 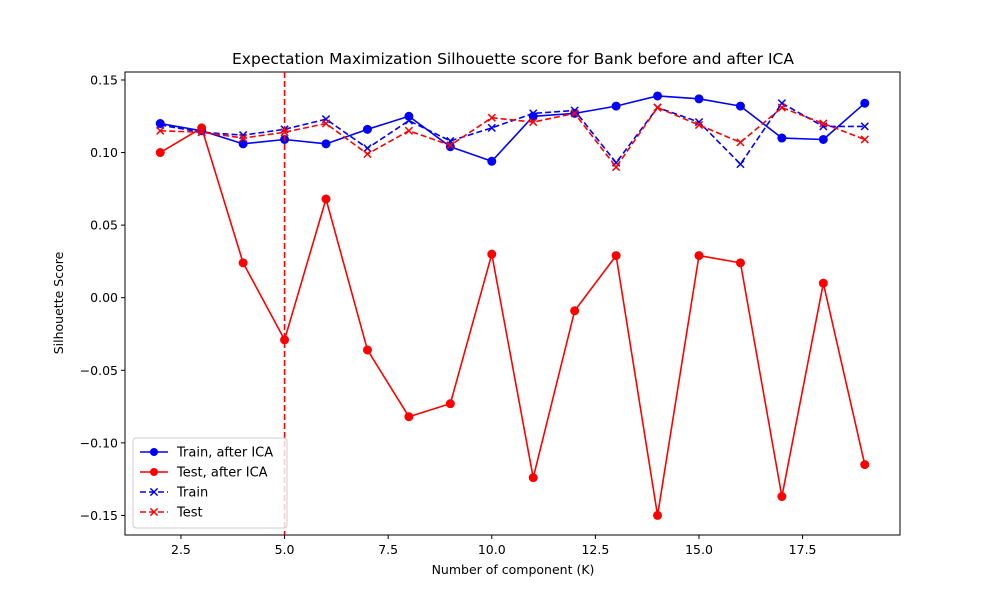 I want to click on legend-entry: Test, after ICA, so click(x=204, y=473).